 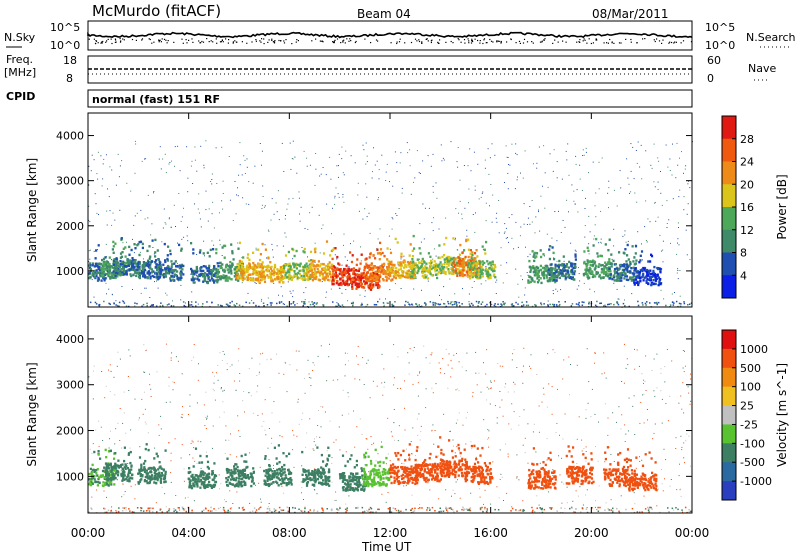 What do you see at coordinates (20, 37) in the screenshot?
I see `noise-left-label: N.Sky` at bounding box center [20, 37].